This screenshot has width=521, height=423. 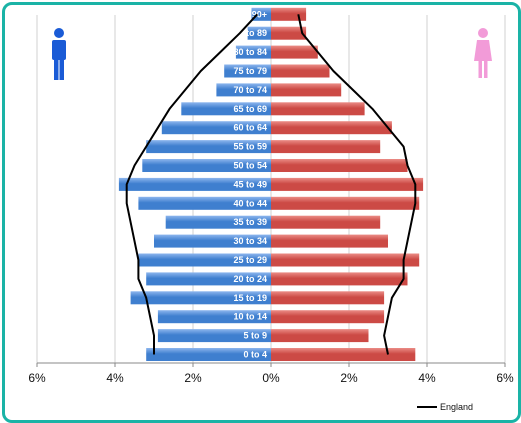 I want to click on age-label: 0 to 4, so click(x=255, y=355).